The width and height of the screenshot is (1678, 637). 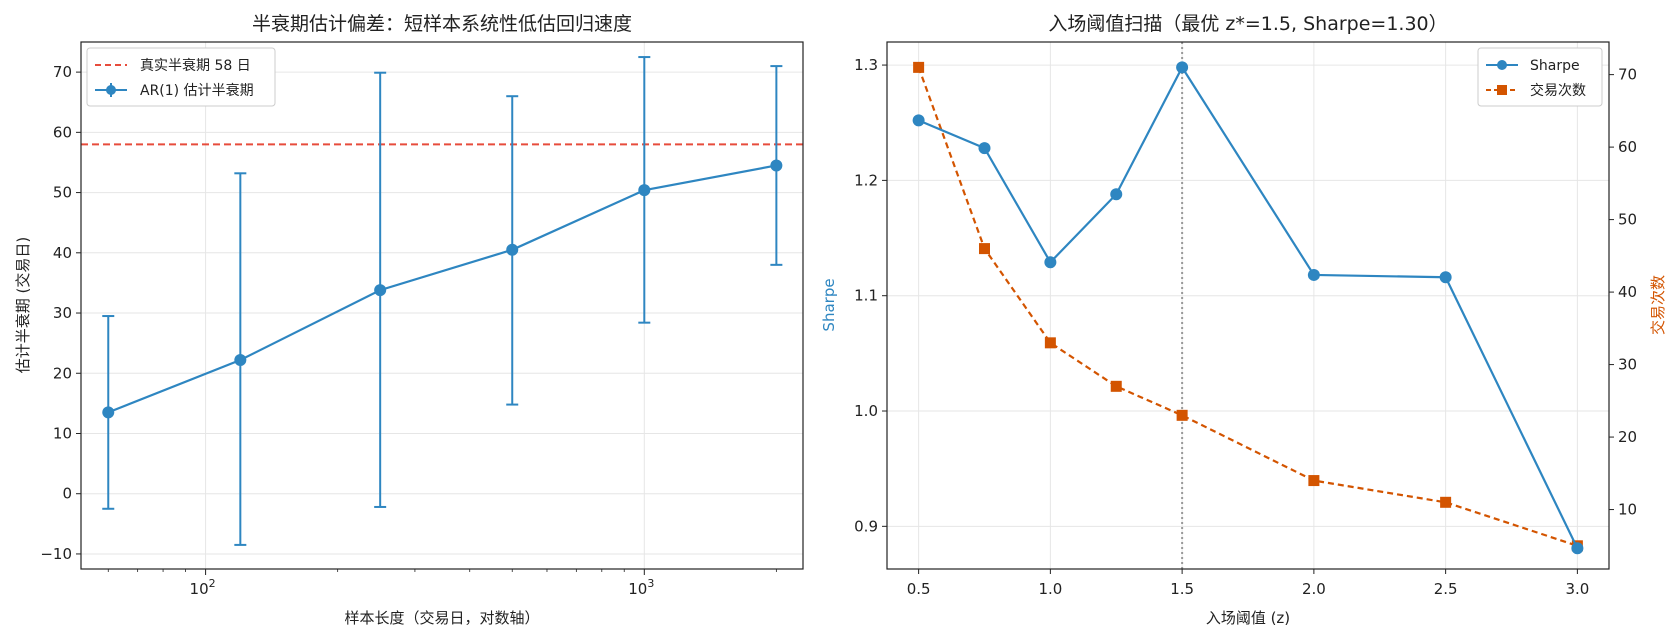 I want to click on right-legend-box, so click(x=1540, y=77).